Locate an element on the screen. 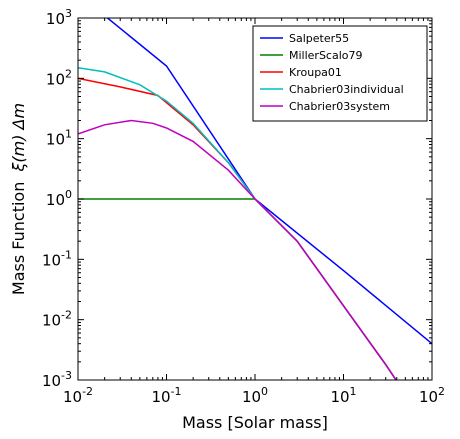 Image resolution: width=460 pixels, height=439 pixels. x-tick-label: 10² is located at coordinates (432, 395).